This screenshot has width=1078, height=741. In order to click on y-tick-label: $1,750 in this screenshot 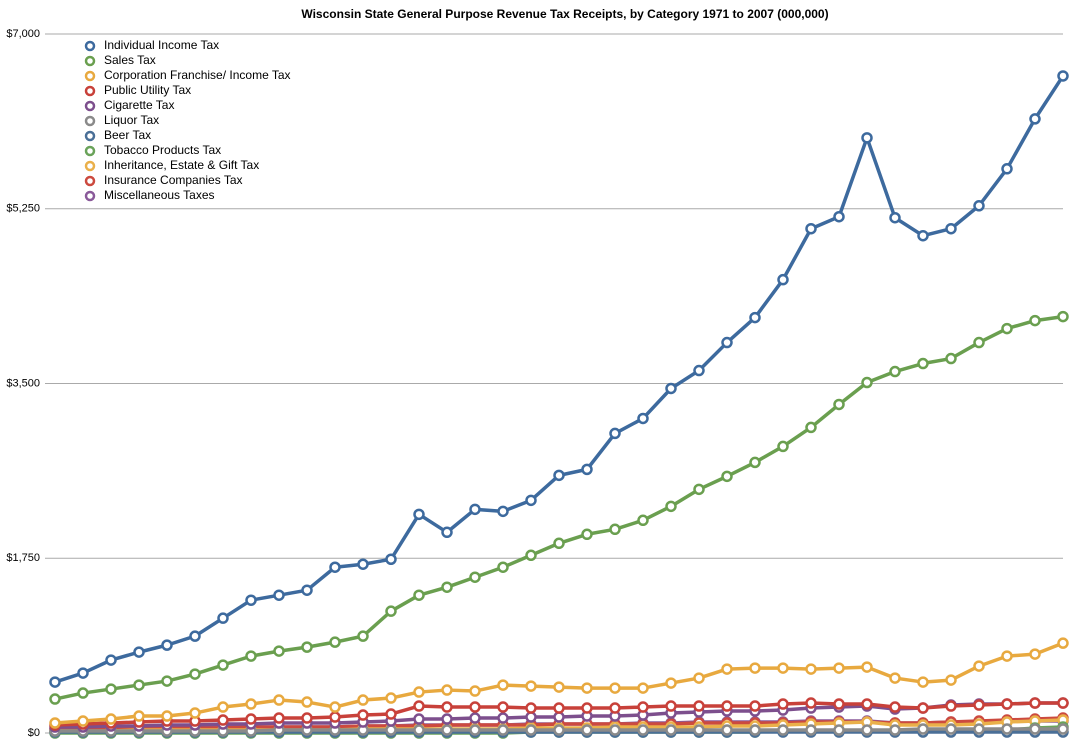, I will do `click(23, 558)`.